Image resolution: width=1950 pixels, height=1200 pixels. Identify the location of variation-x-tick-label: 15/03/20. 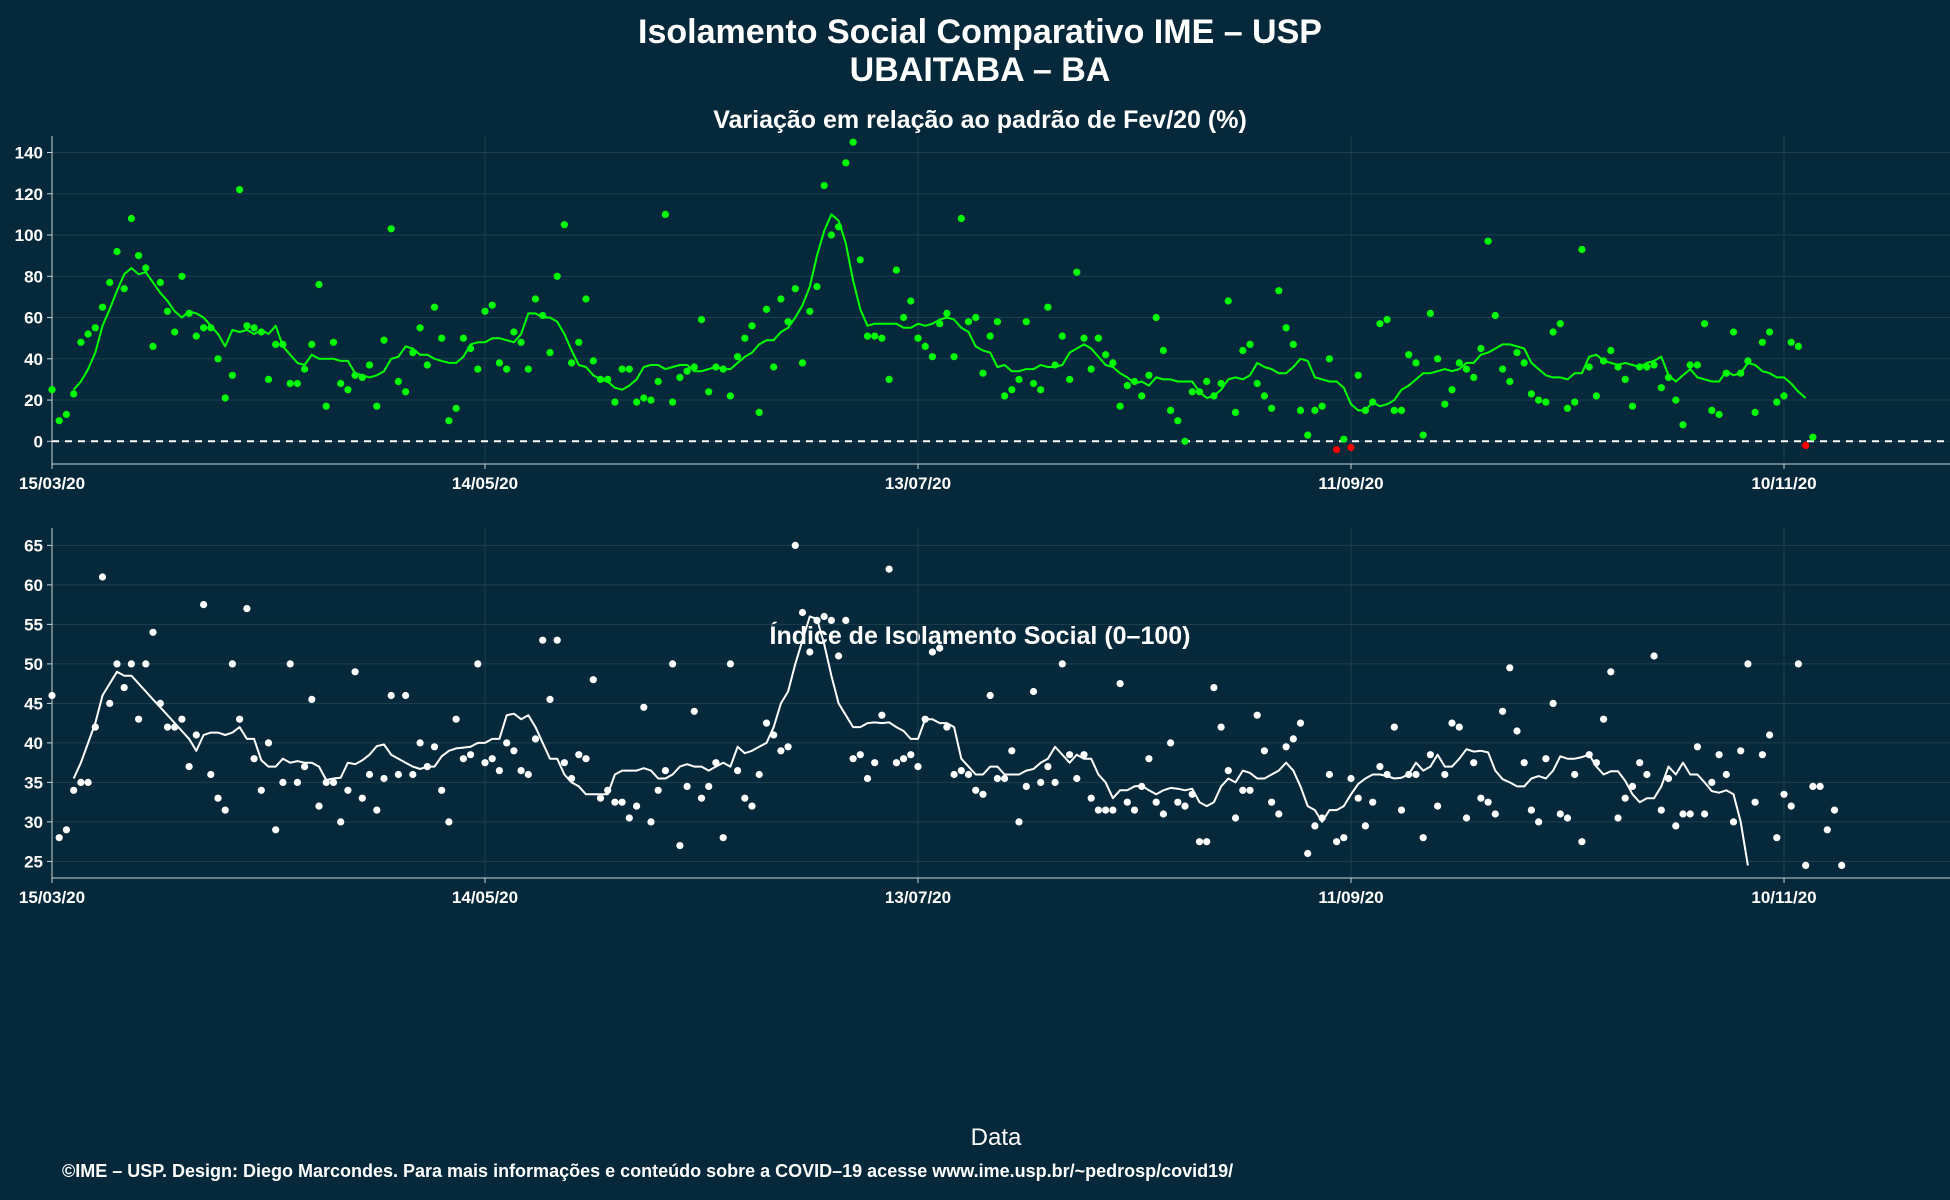
(52, 483).